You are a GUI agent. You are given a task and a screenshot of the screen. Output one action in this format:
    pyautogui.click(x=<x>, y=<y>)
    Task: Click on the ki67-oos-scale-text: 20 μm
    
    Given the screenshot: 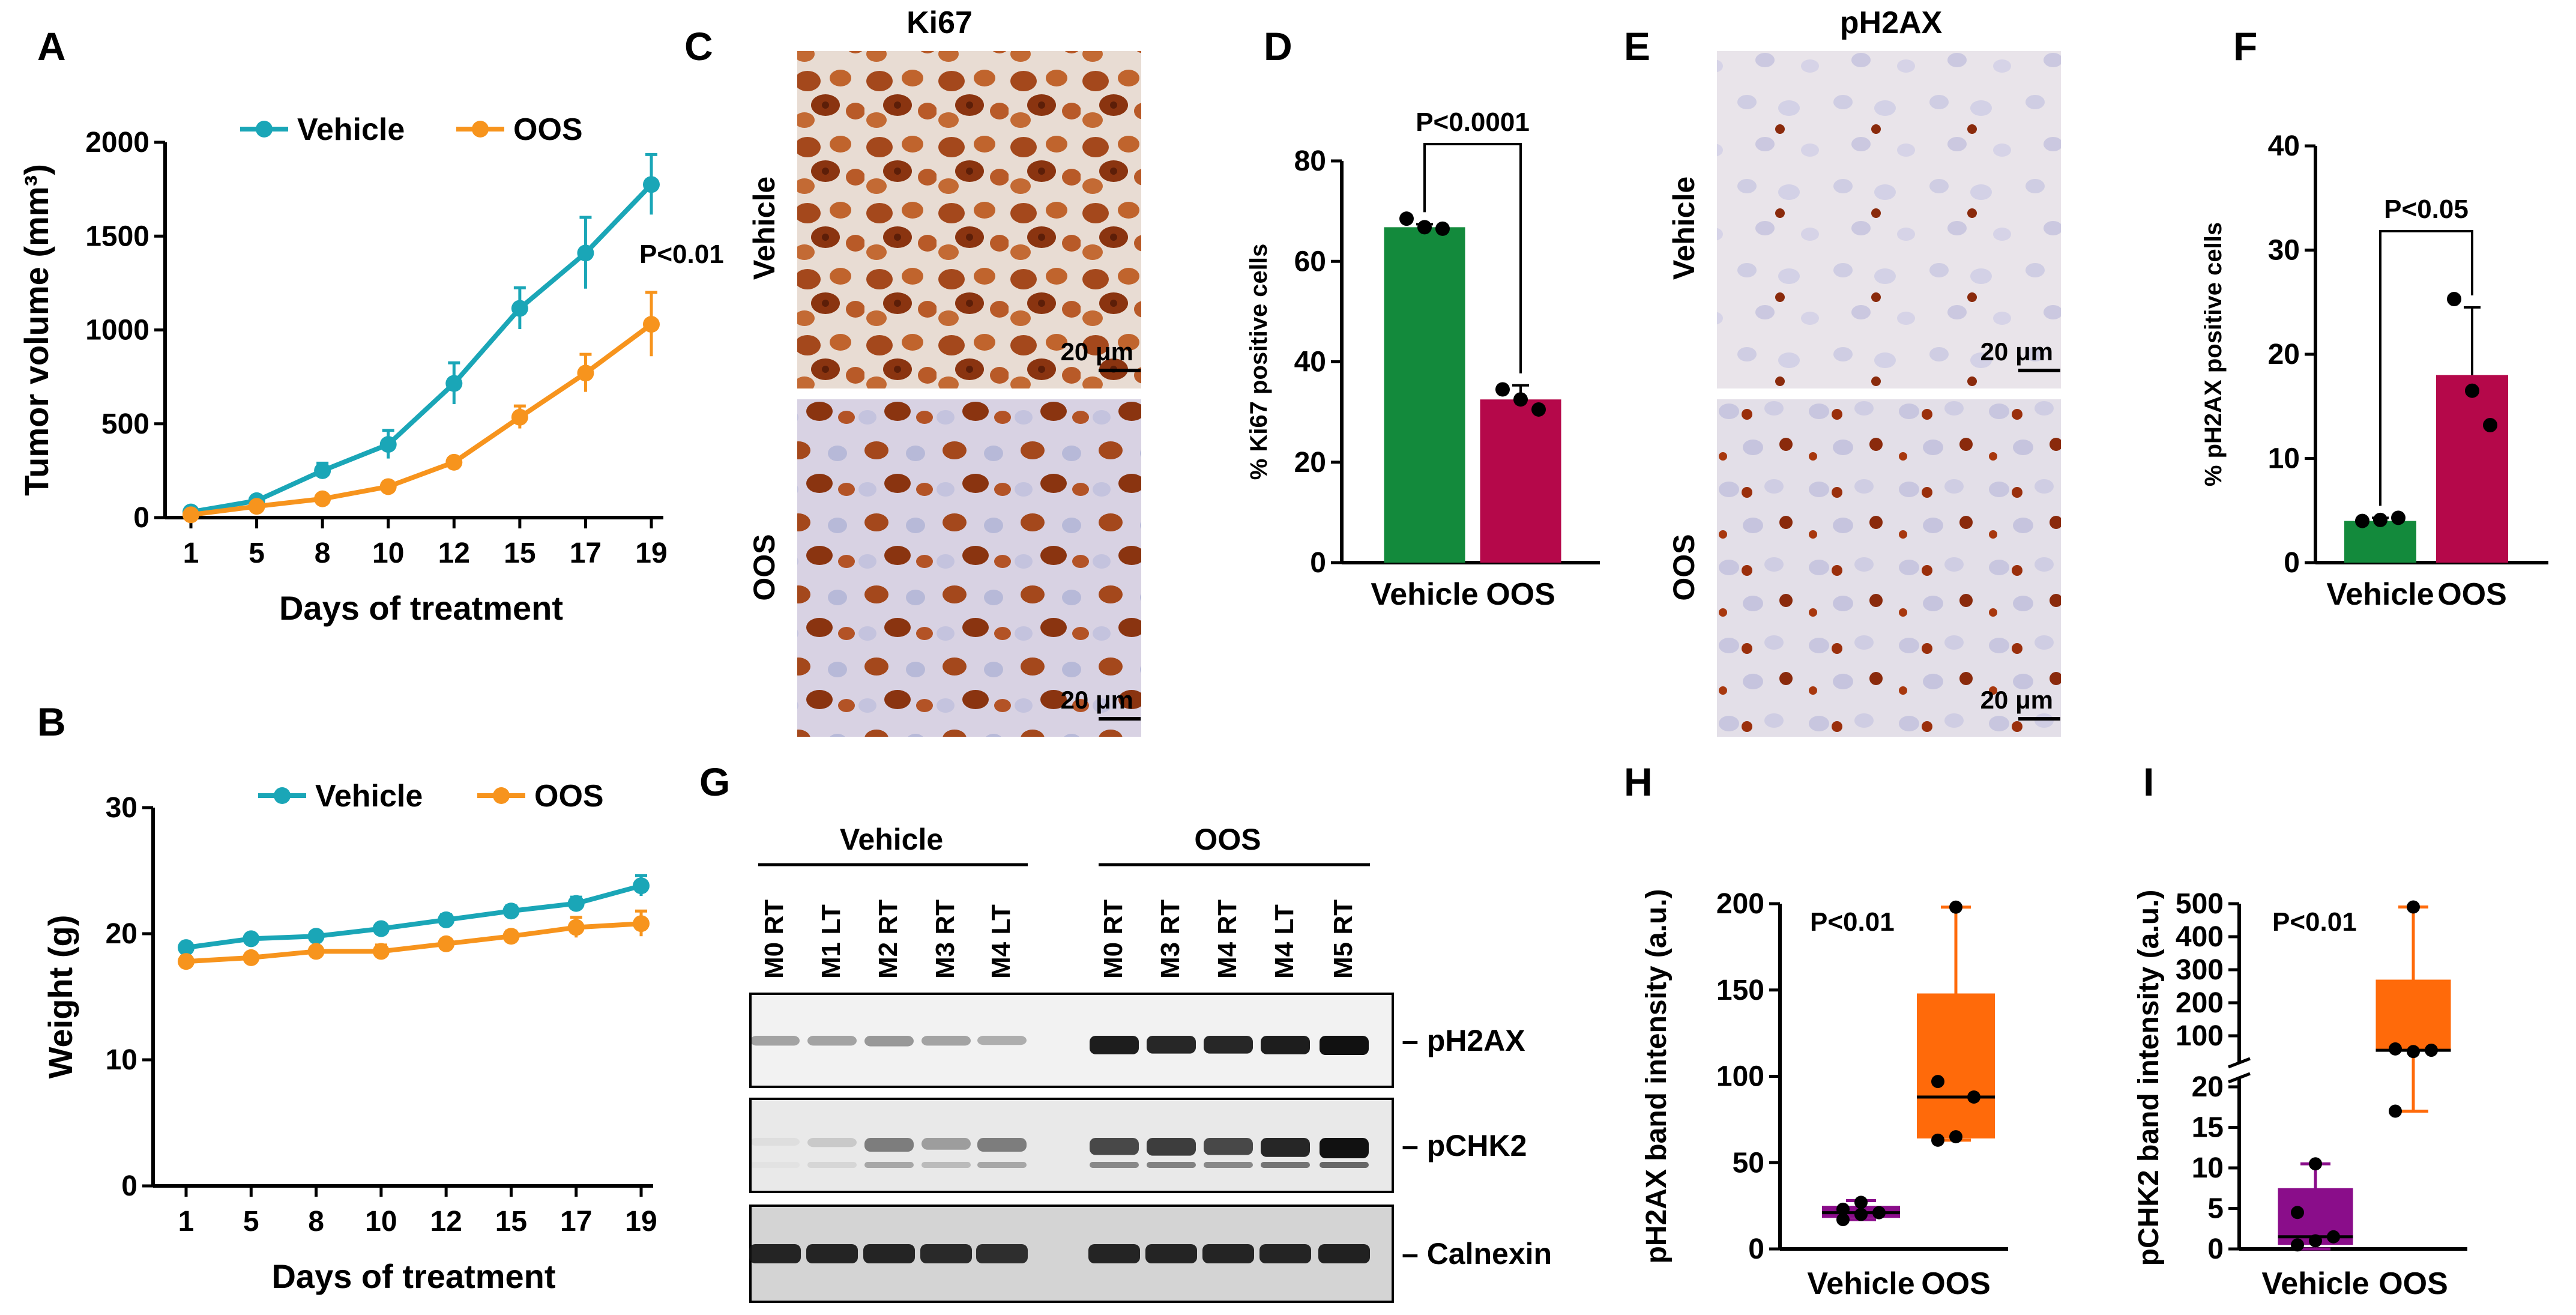 What is the action you would take?
    pyautogui.click(x=1097, y=700)
    